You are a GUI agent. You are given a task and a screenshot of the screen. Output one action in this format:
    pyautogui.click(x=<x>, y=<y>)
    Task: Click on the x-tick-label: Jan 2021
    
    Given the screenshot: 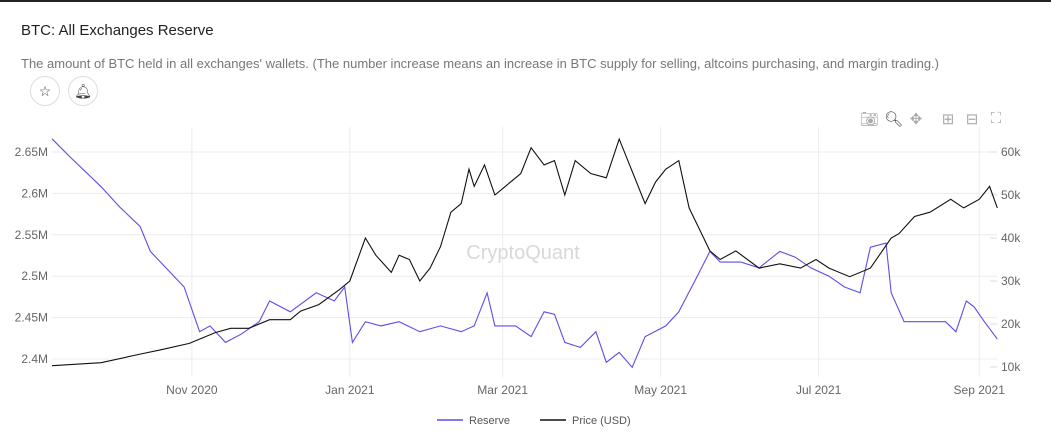 What is the action you would take?
    pyautogui.click(x=350, y=390)
    